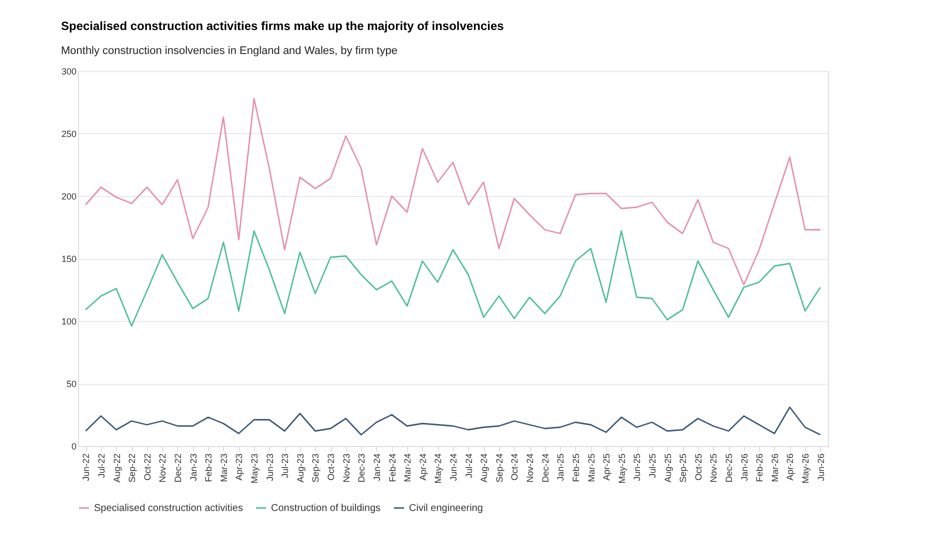 Image resolution: width=951 pixels, height=535 pixels. Describe the element at coordinates (790, 467) in the screenshot. I see `x-tick-label: Apr-26` at that location.